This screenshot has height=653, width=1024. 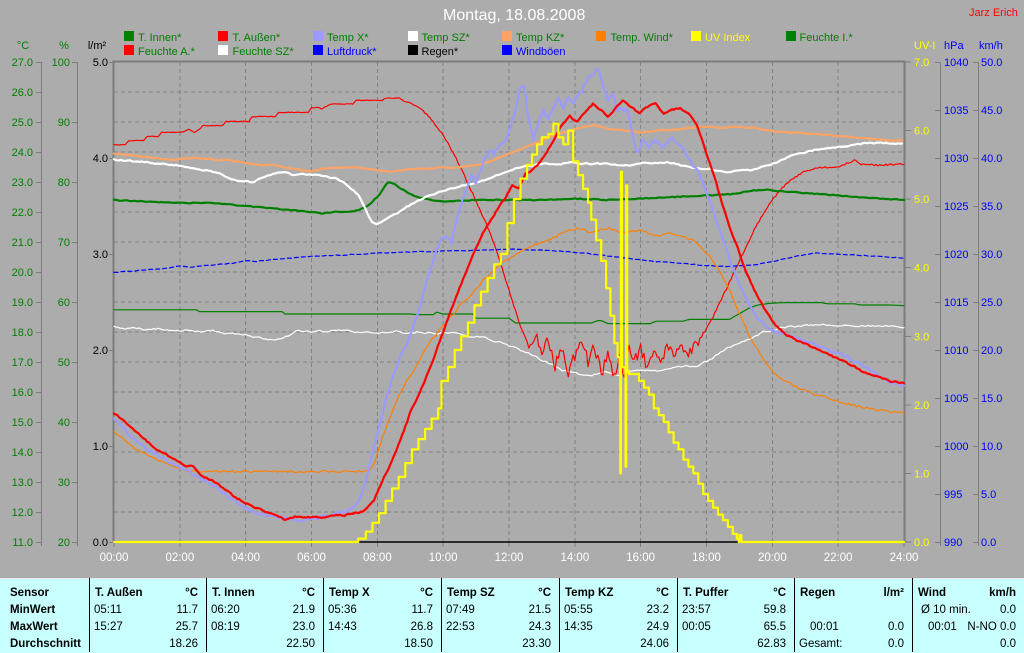 What do you see at coordinates (991, 447) in the screenshot?
I see `svg-text: 10.0` at bounding box center [991, 447].